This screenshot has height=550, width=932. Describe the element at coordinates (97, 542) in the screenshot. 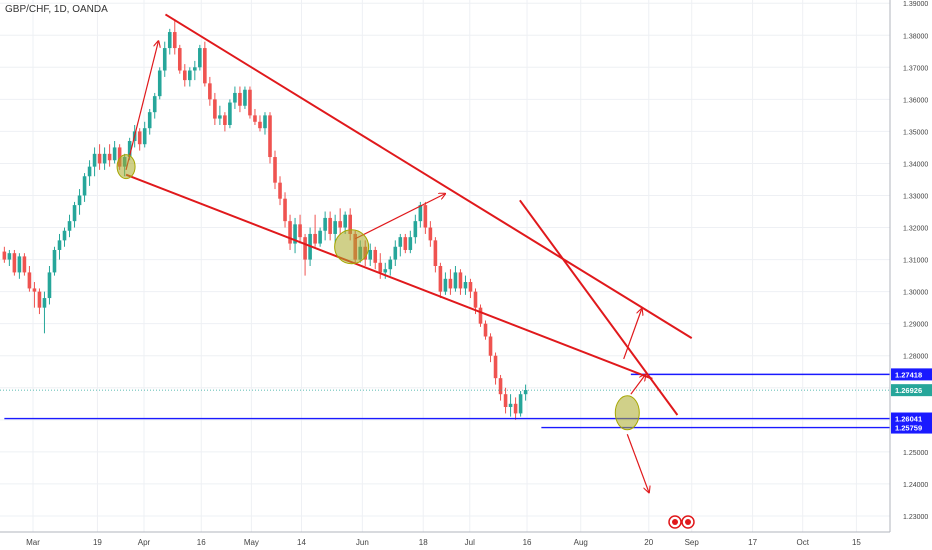

I see `x-tick-label: 19` at that location.